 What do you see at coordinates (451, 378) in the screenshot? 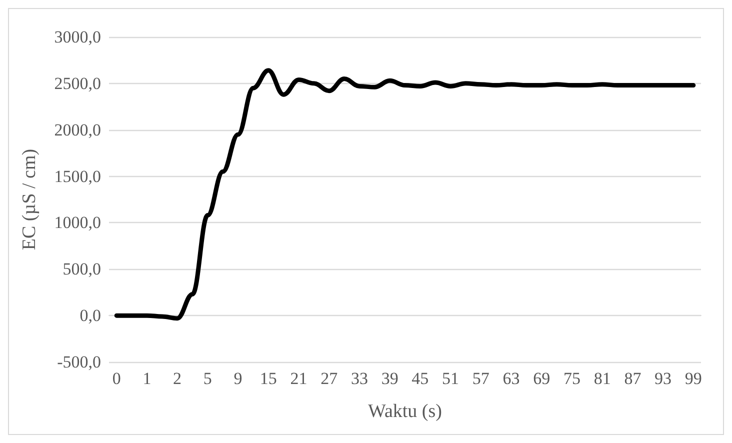
I see `x-tick-label: 51` at bounding box center [451, 378].